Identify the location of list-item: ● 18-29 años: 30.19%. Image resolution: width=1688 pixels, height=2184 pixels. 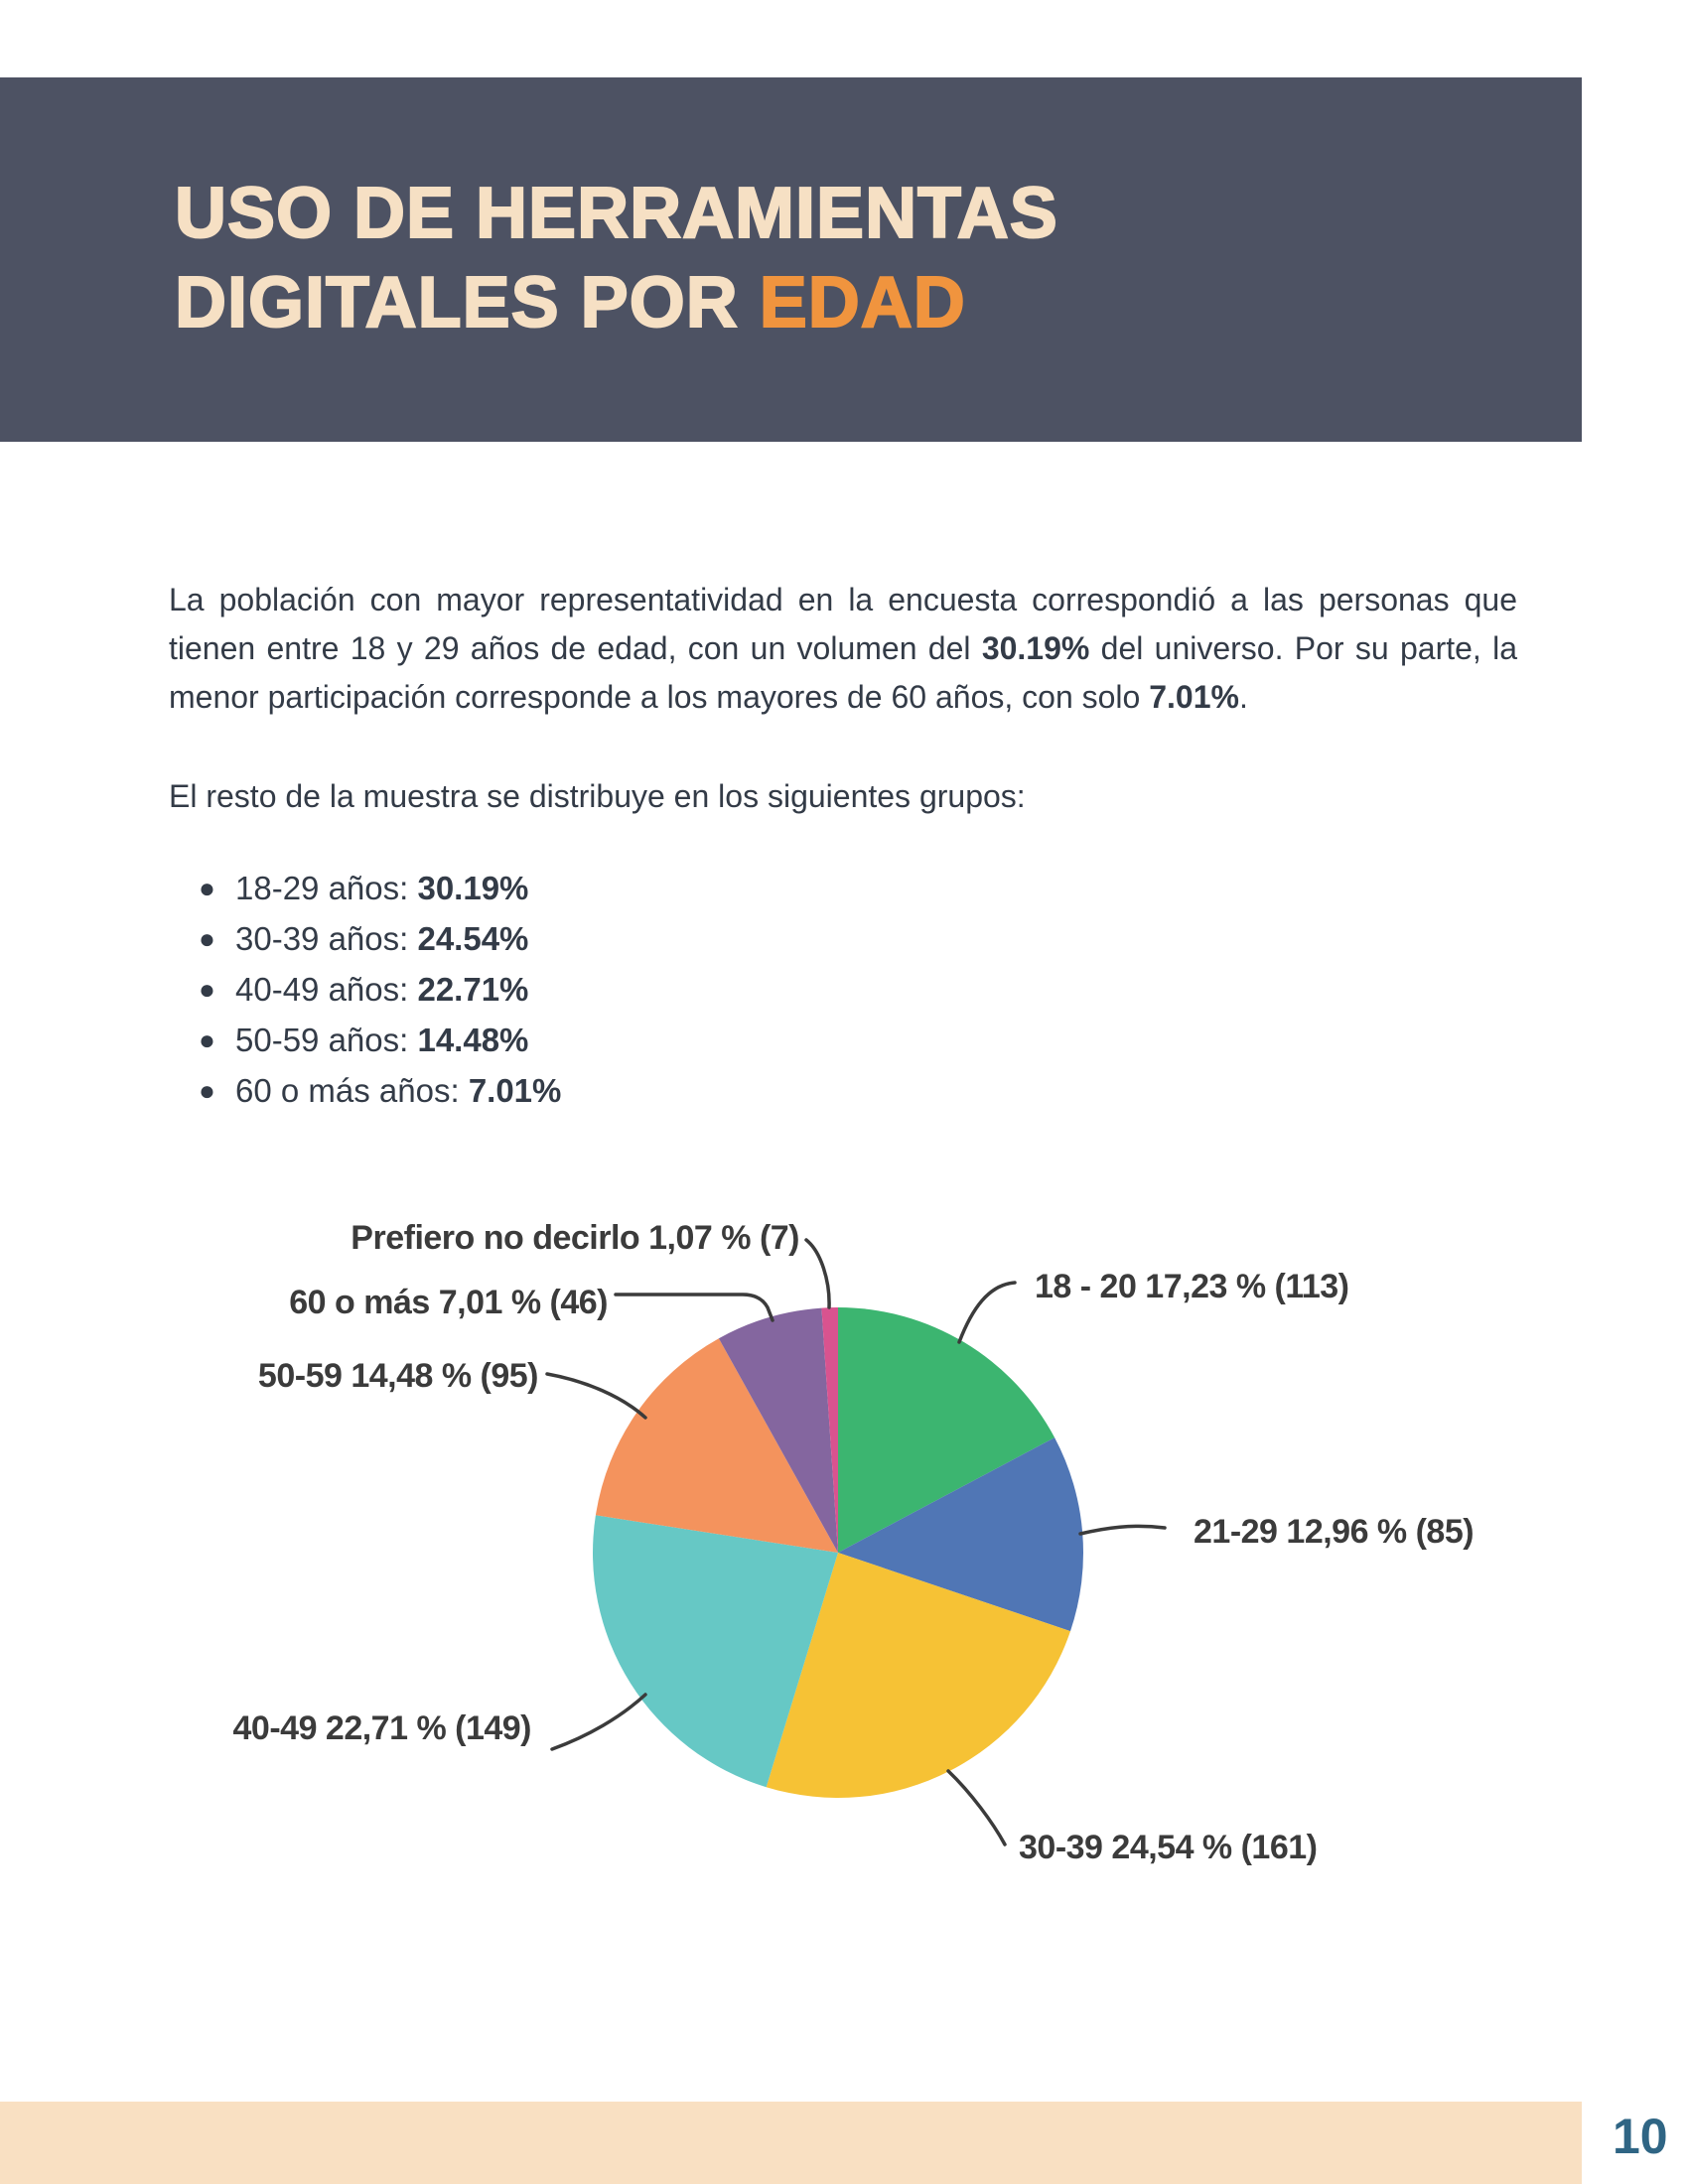
(365, 888).